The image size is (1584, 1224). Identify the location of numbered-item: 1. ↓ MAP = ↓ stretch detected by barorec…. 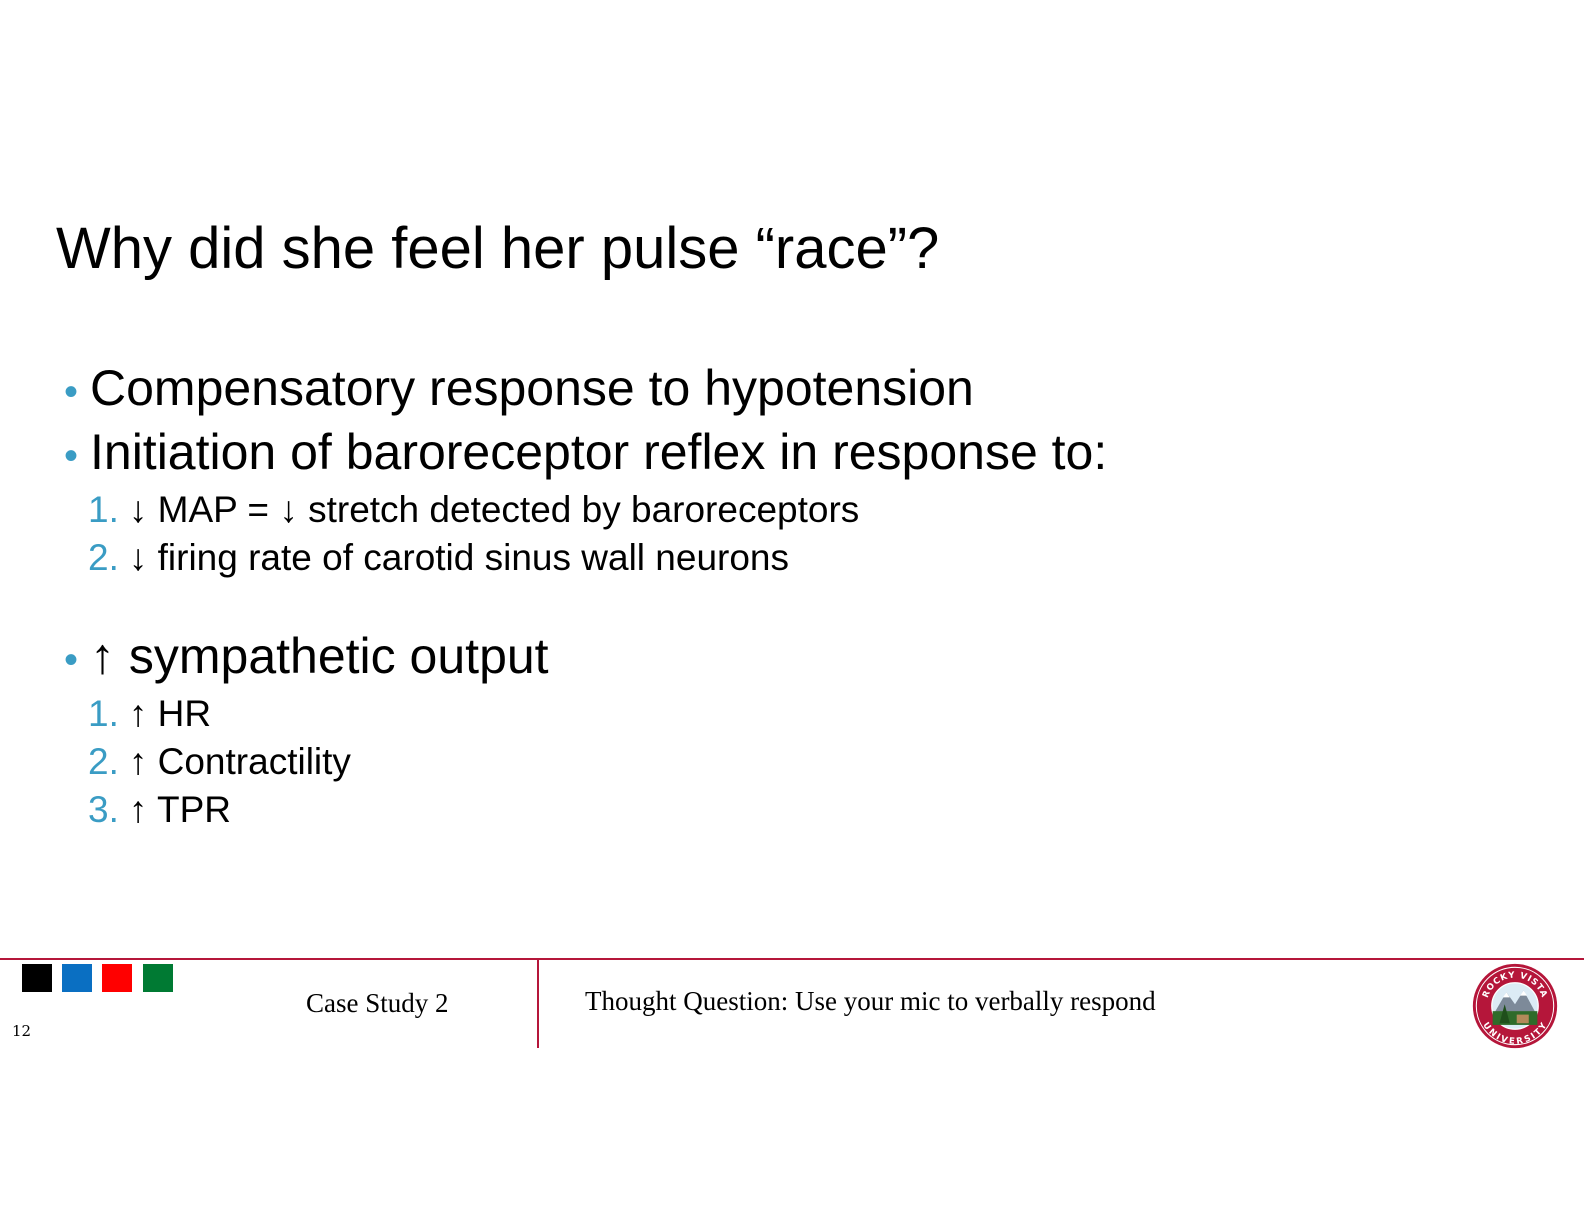
(597, 510).